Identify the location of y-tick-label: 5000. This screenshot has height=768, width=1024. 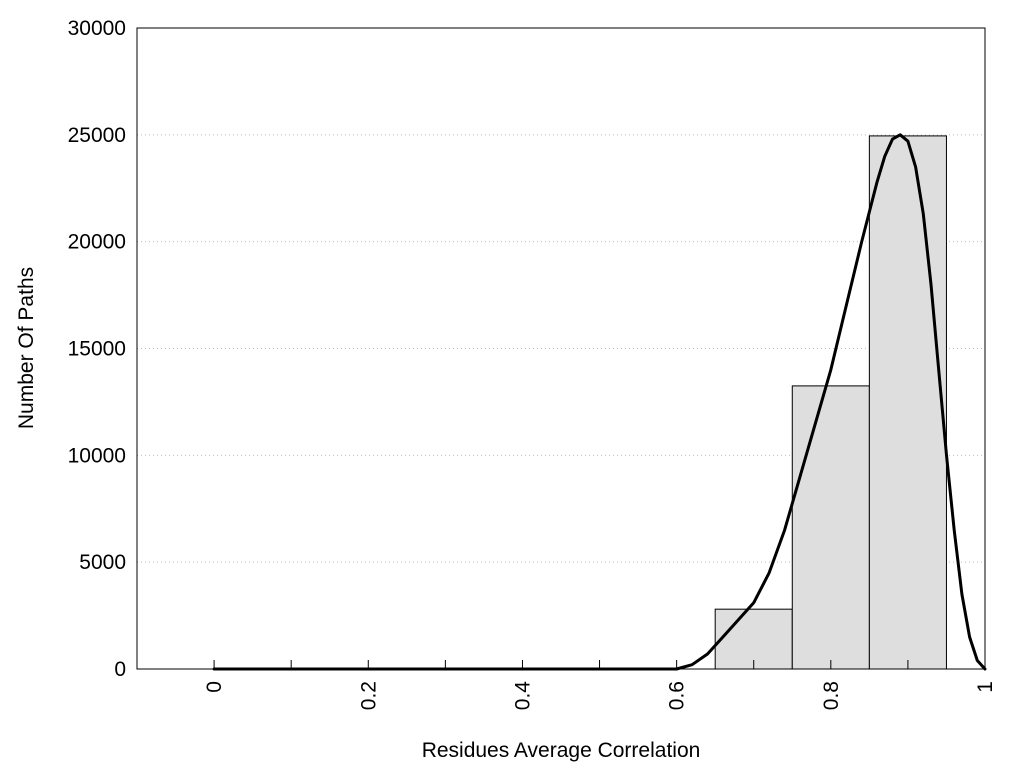
(102, 562).